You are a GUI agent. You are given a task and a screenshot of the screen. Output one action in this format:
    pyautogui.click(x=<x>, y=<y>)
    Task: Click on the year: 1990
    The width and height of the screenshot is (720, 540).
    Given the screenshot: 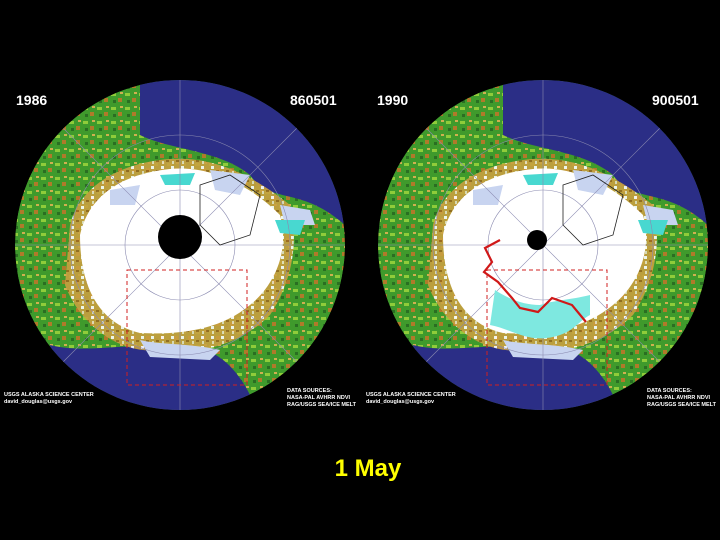 What is the action you would take?
    pyautogui.click(x=392, y=100)
    